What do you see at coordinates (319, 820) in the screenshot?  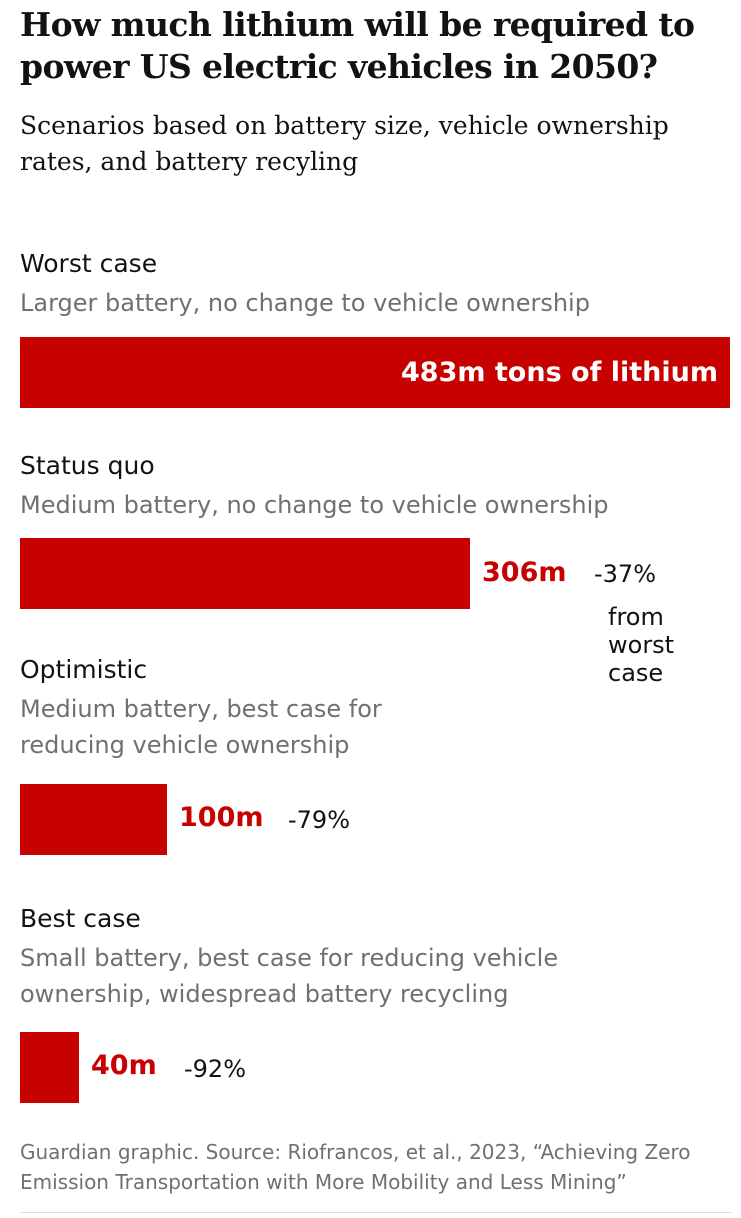 I see `change-label-optimistic: -79%` at bounding box center [319, 820].